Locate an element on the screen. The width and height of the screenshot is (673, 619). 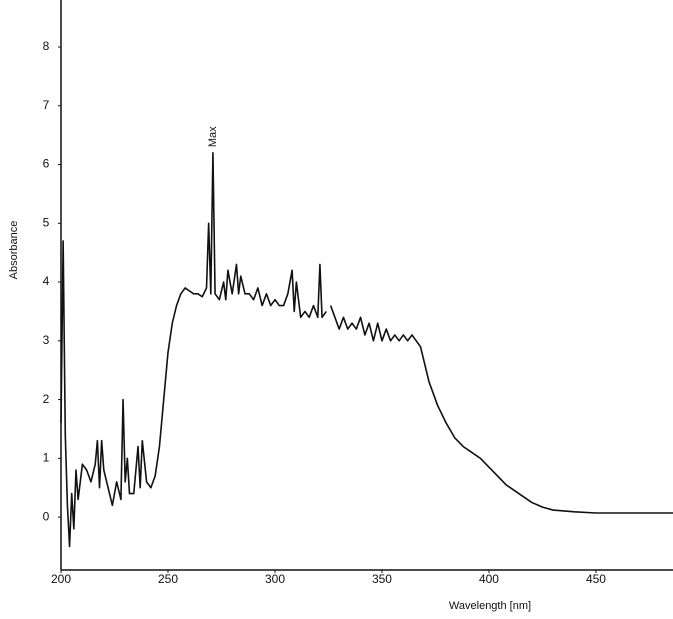
x-axis-label: Wavelength [nm] is located at coordinates (490, 606).